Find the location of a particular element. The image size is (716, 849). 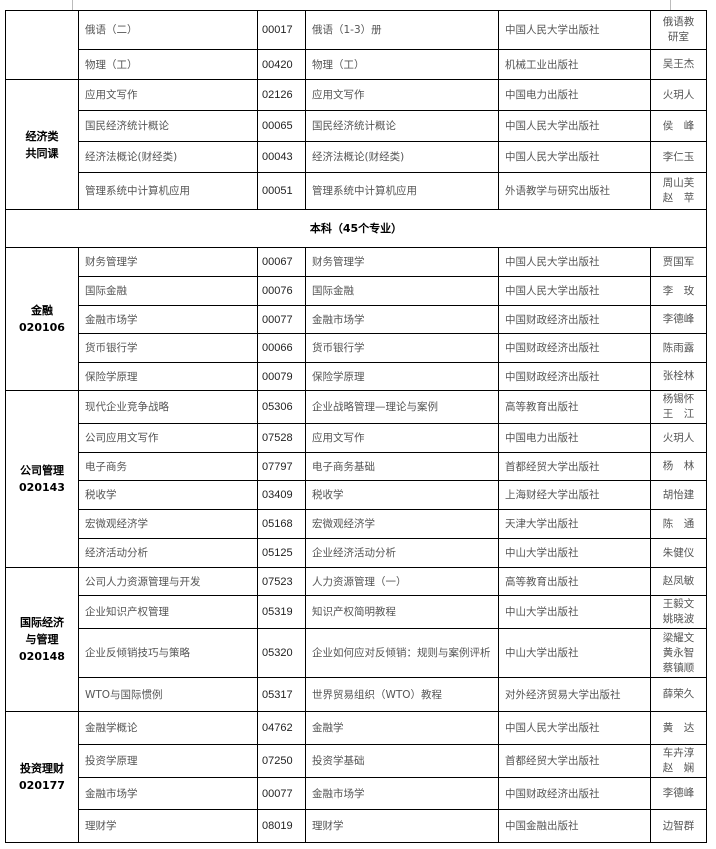

textbook-title-cell: 国际金融 is located at coordinates (402, 291).